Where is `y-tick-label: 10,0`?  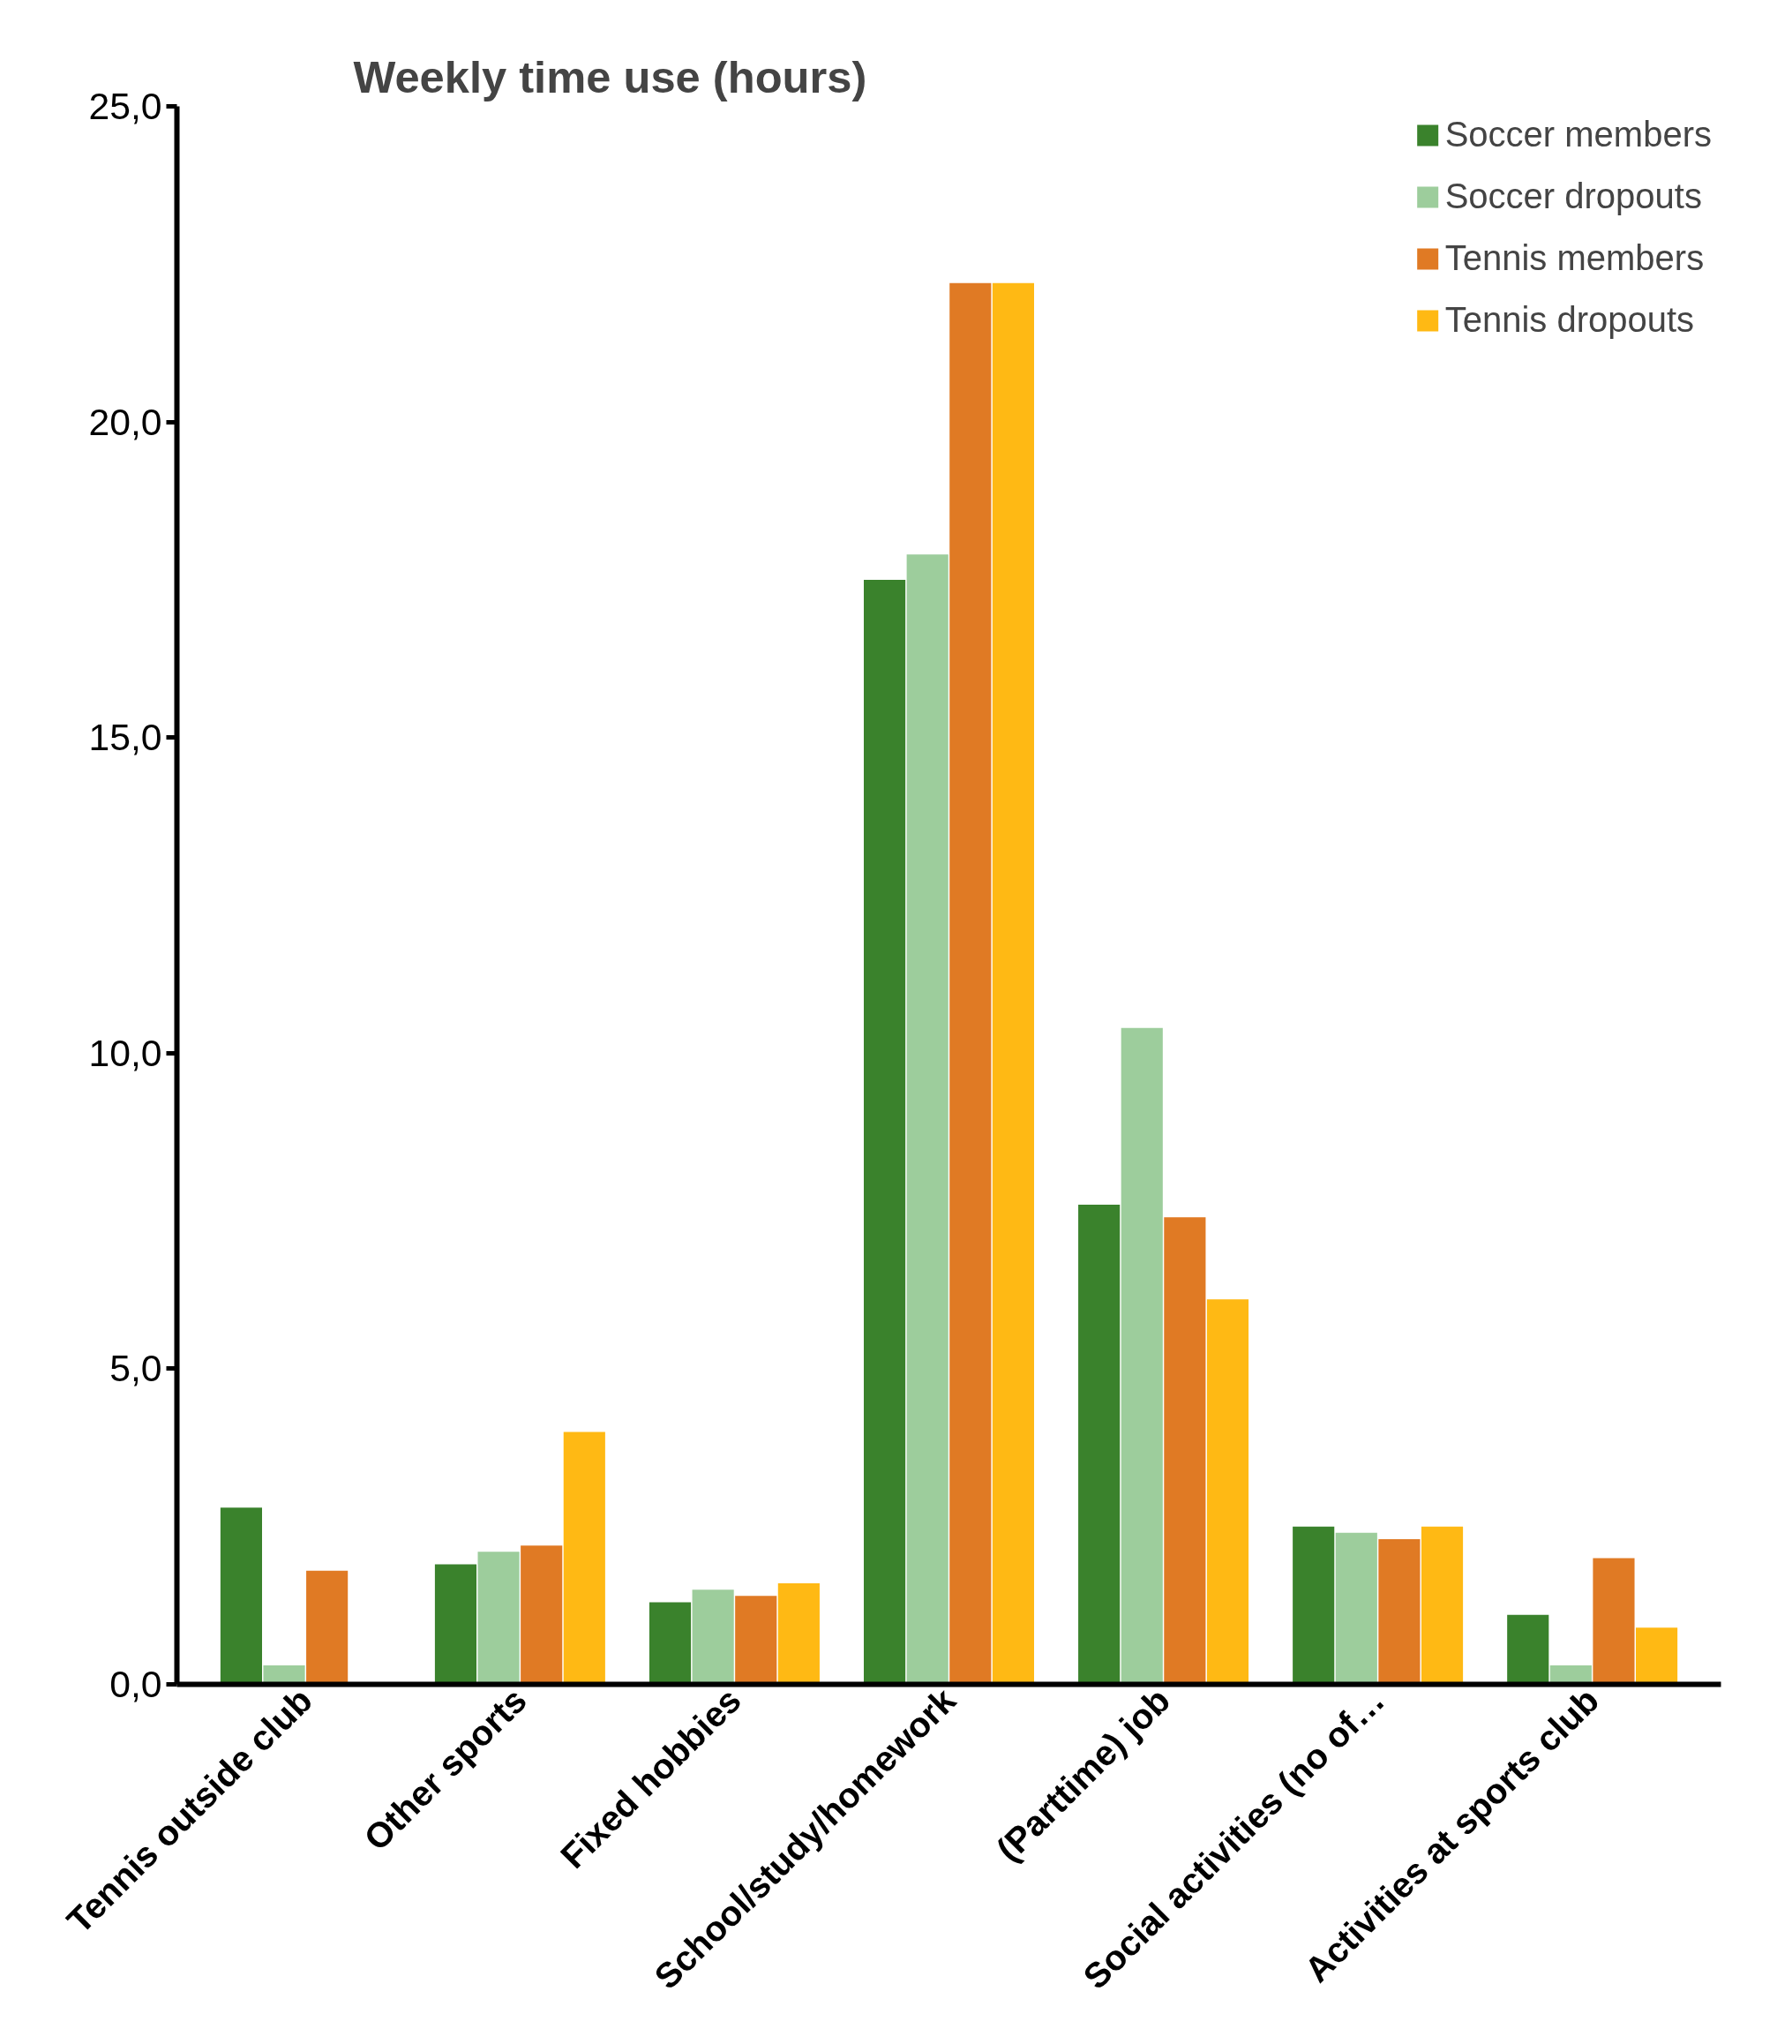
y-tick-label: 10,0 is located at coordinates (125, 1052).